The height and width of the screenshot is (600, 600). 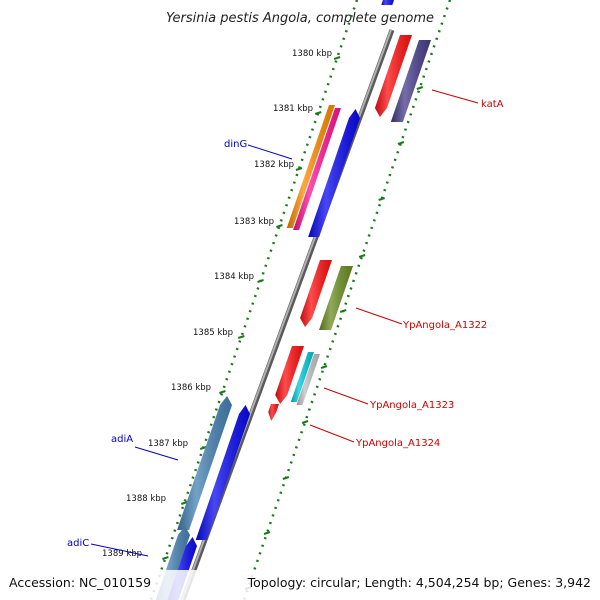 I want to click on gene-bar-small-red-shading, so click(x=273, y=412).